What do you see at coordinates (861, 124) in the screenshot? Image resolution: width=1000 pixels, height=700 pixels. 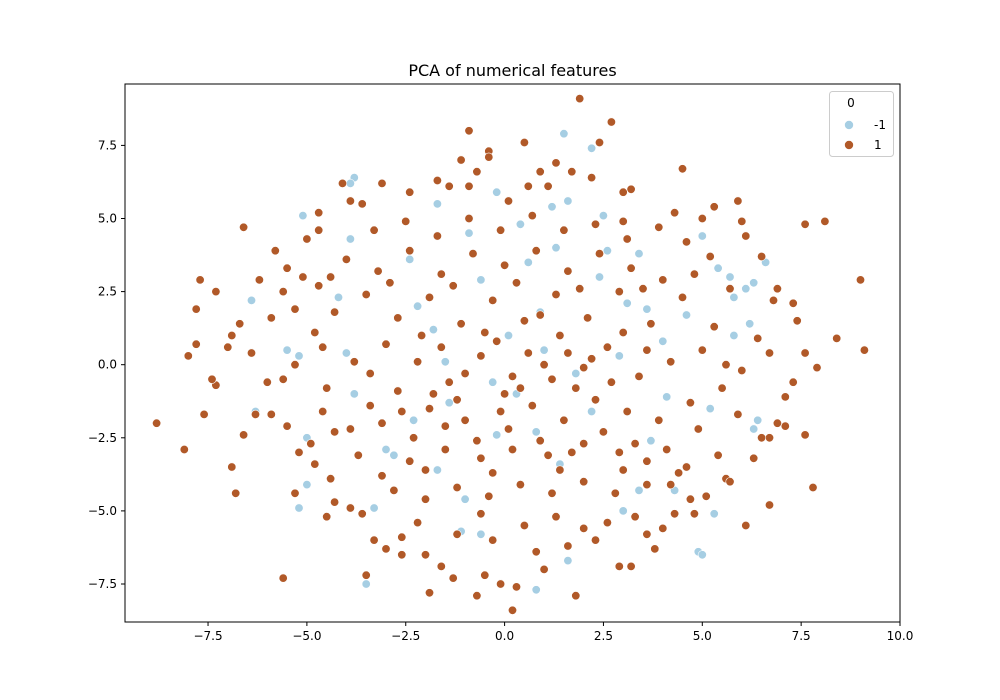 I see `legend-box` at bounding box center [861, 124].